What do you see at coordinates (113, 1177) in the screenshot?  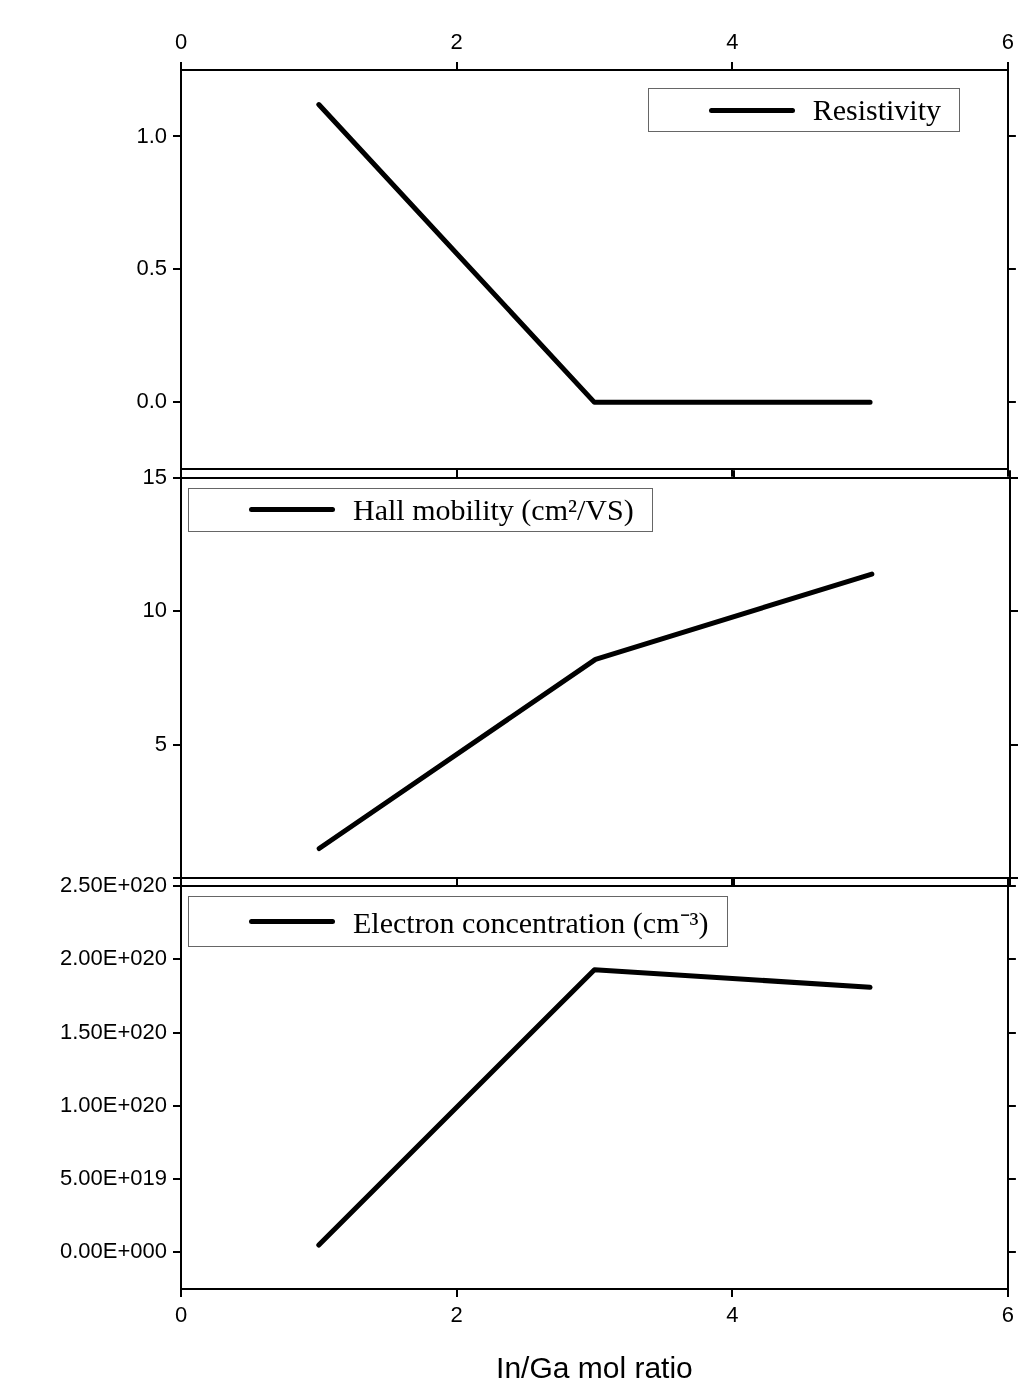 I see `y-tick-label: 5.00E+019` at bounding box center [113, 1177].